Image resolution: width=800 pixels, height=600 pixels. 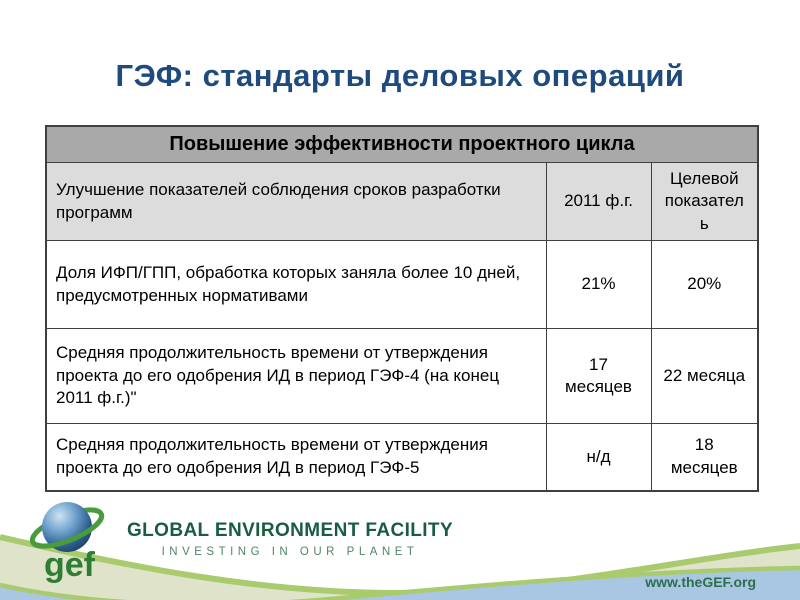 I want to click on gef-website-link: www.theGEF.org, so click(x=700, y=582).